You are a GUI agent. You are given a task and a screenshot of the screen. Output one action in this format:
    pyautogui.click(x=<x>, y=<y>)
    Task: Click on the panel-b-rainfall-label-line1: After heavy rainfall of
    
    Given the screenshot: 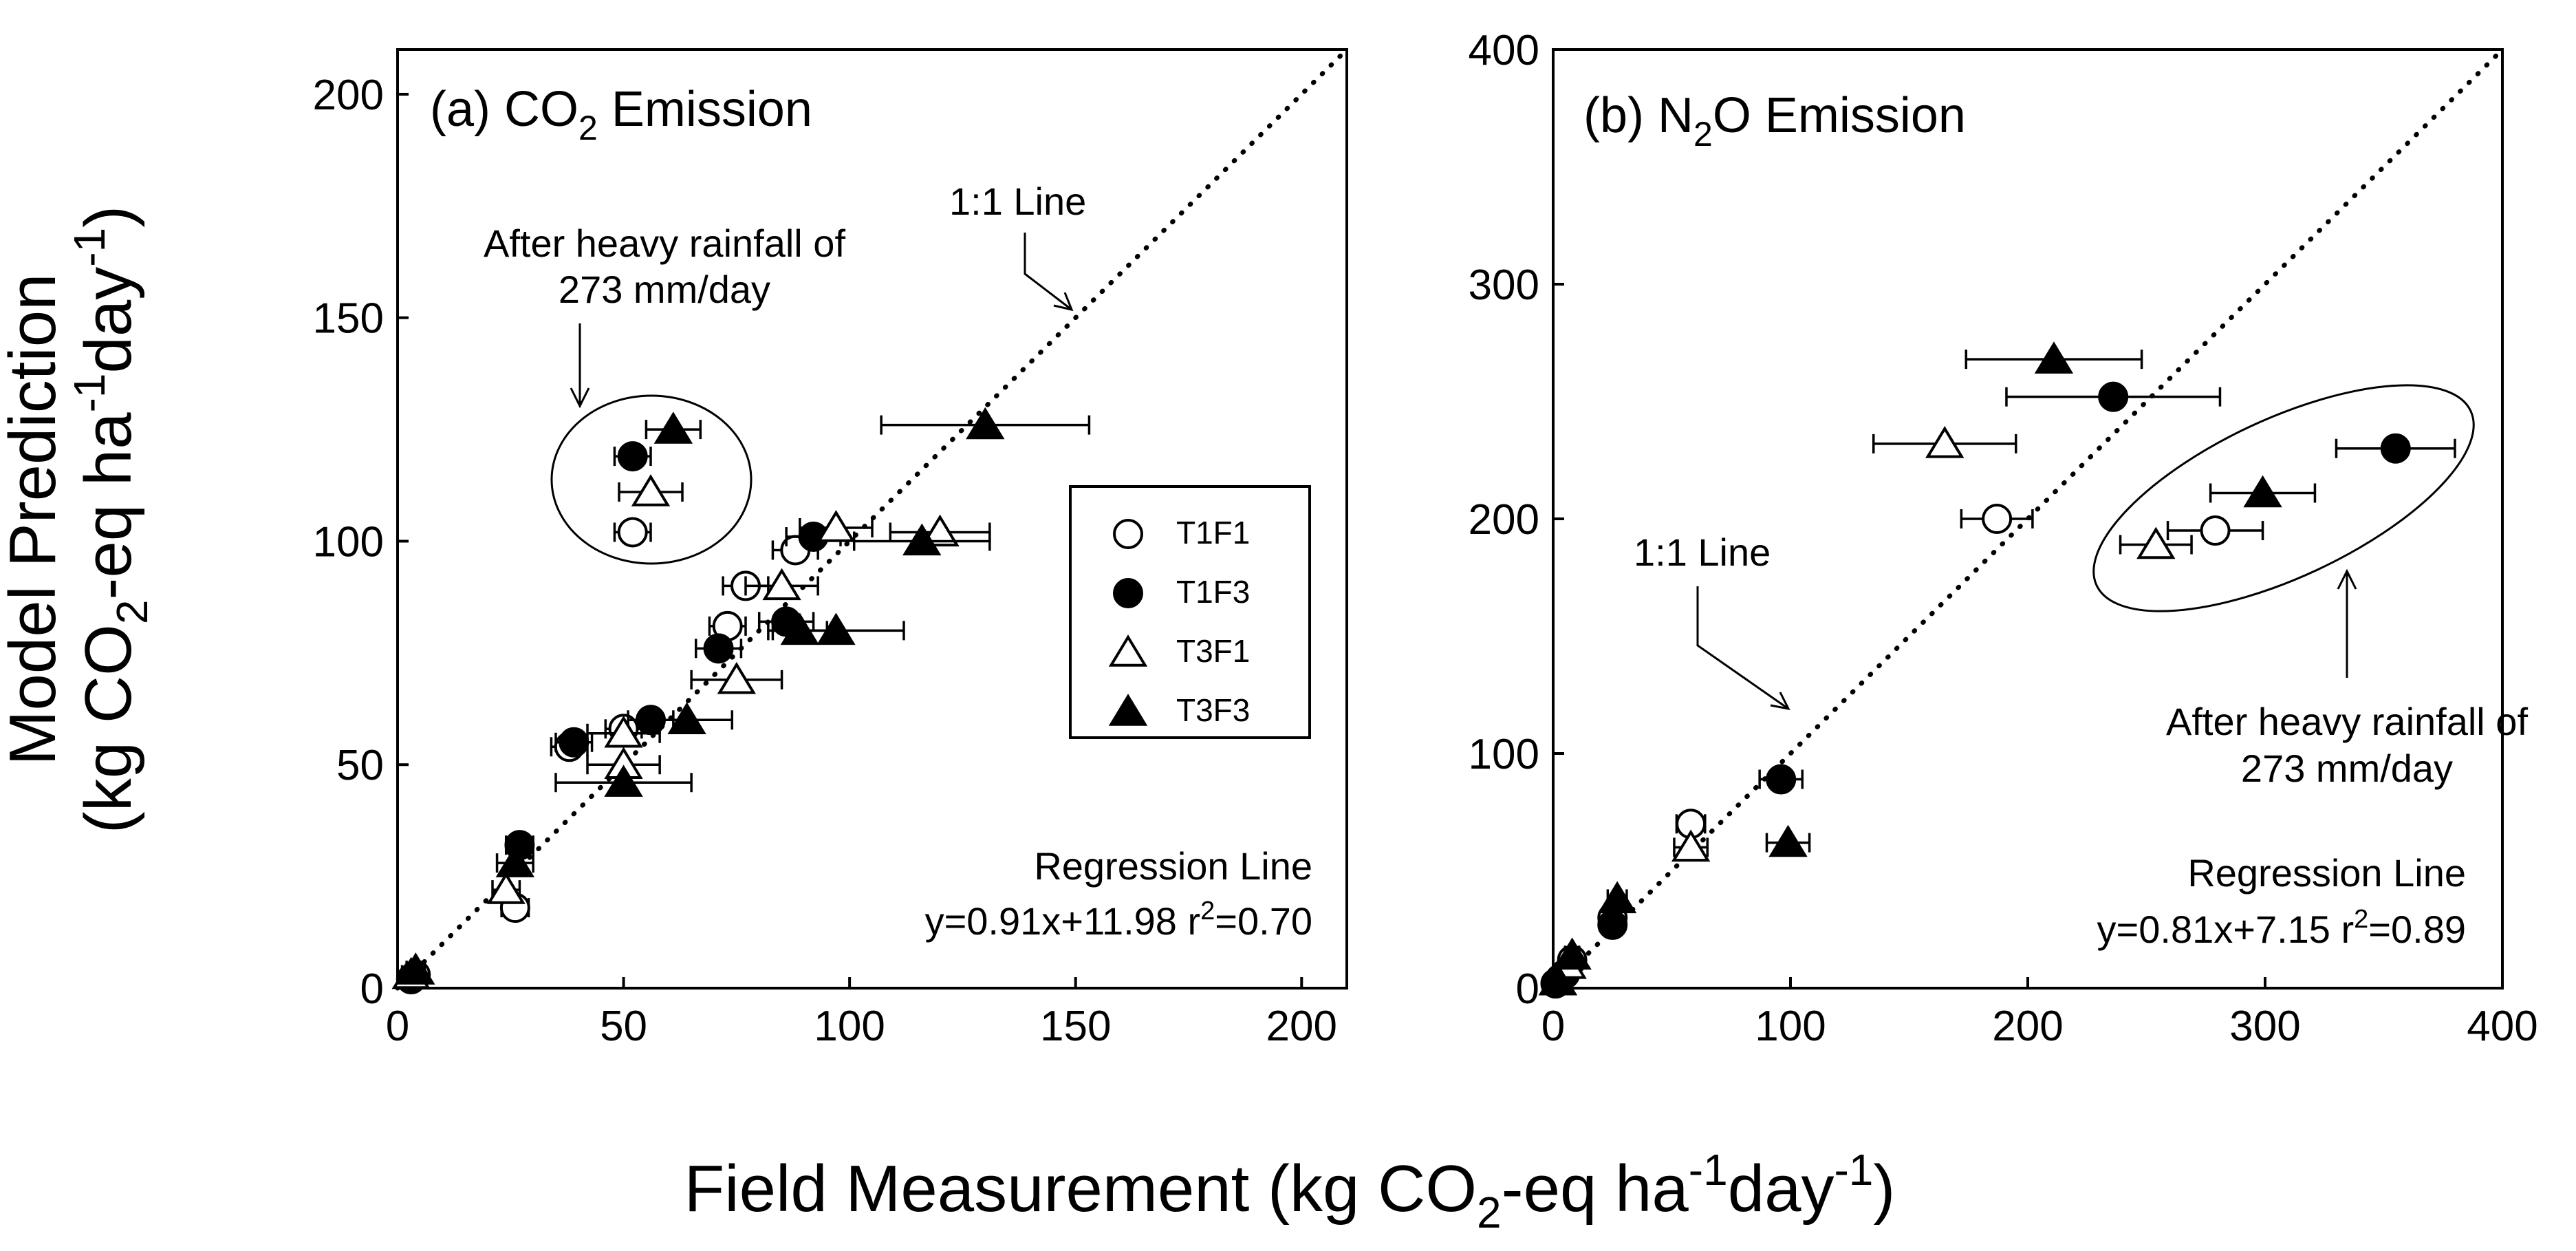 What is the action you would take?
    pyautogui.click(x=2347, y=721)
    